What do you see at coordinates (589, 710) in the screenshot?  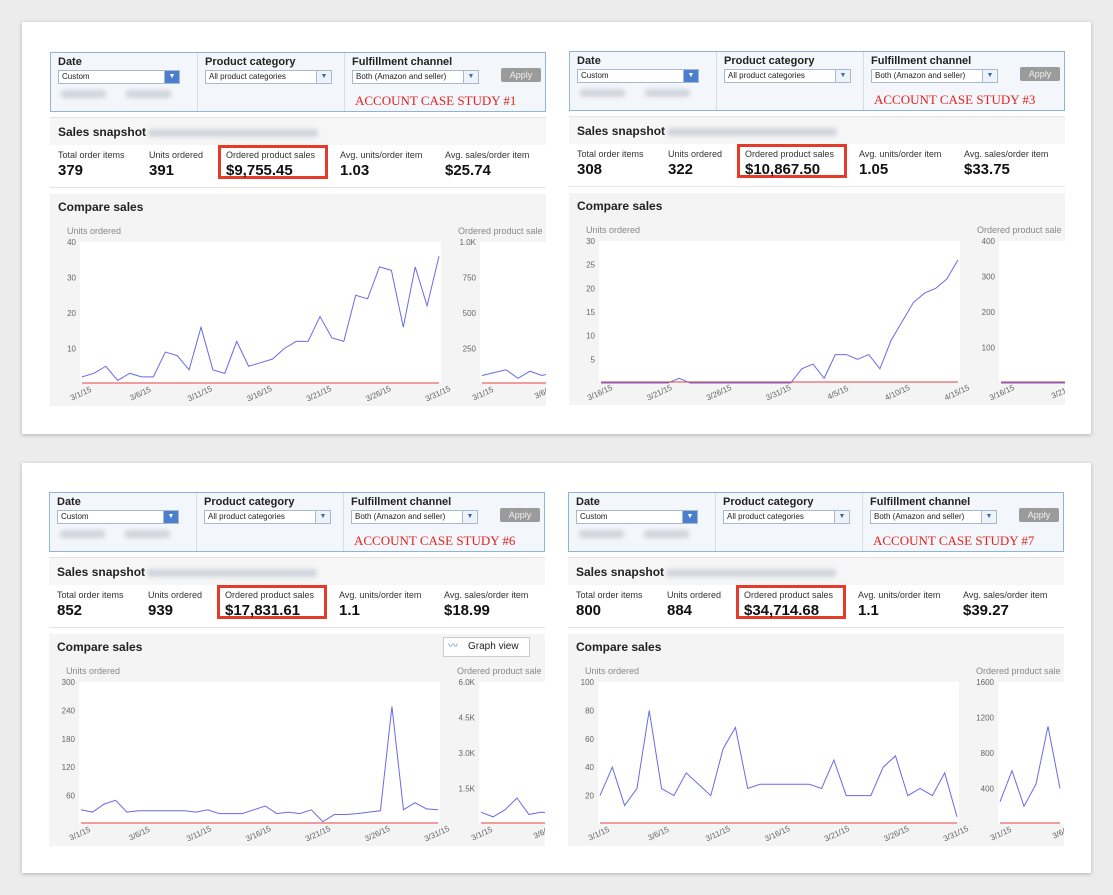 I see `y-tick-label: 80` at bounding box center [589, 710].